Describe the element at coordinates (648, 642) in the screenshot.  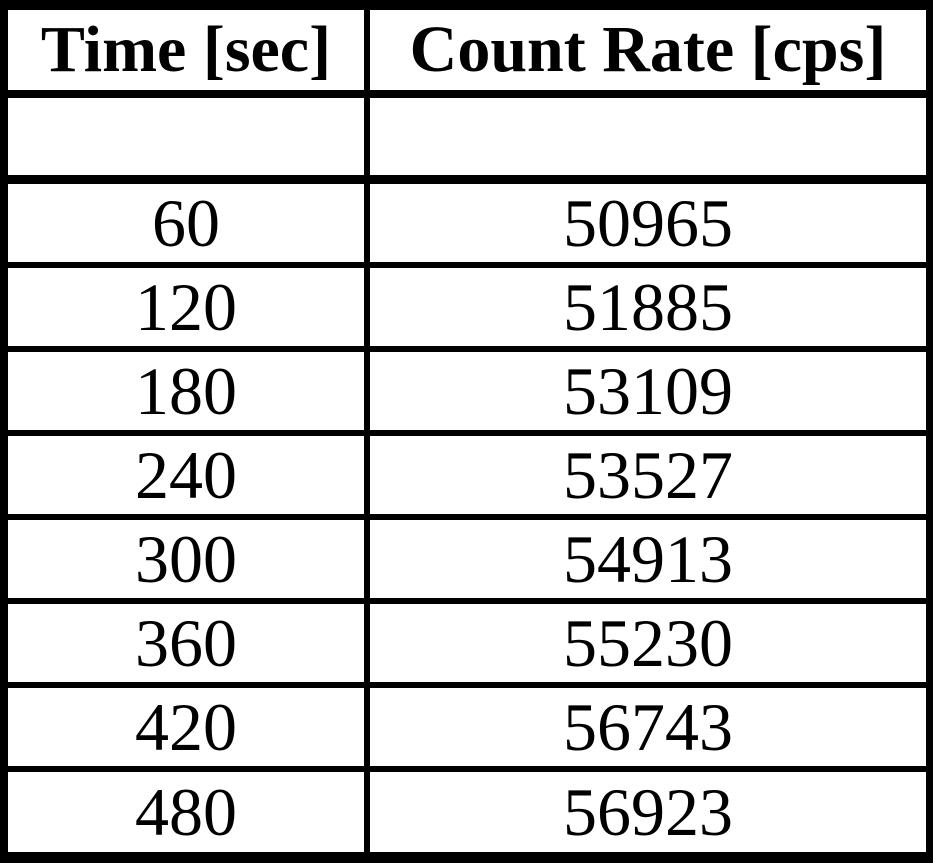
I see `count-rate-cell: 55230` at that location.